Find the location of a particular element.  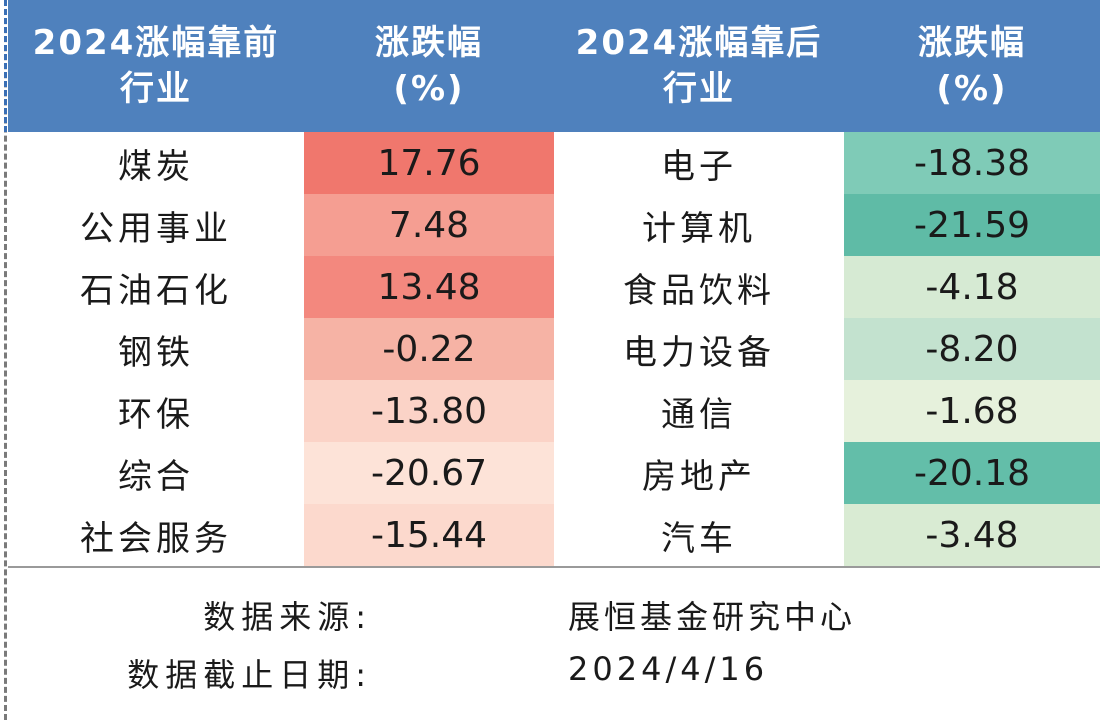

top-industry-name: 石油石化 is located at coordinates (156, 290).